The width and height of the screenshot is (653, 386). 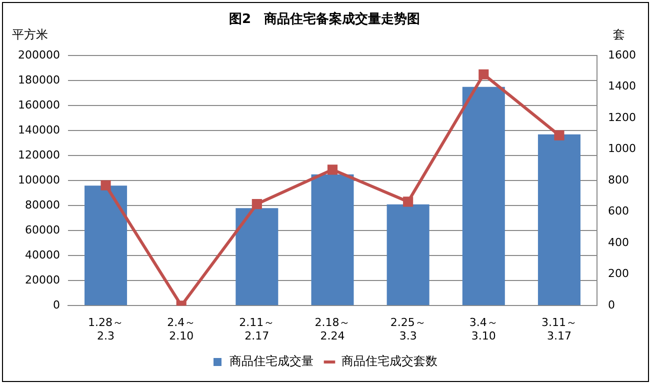 What do you see at coordinates (390, 361) in the screenshot?
I see `legend-label: 商品住宅成交套数` at bounding box center [390, 361].